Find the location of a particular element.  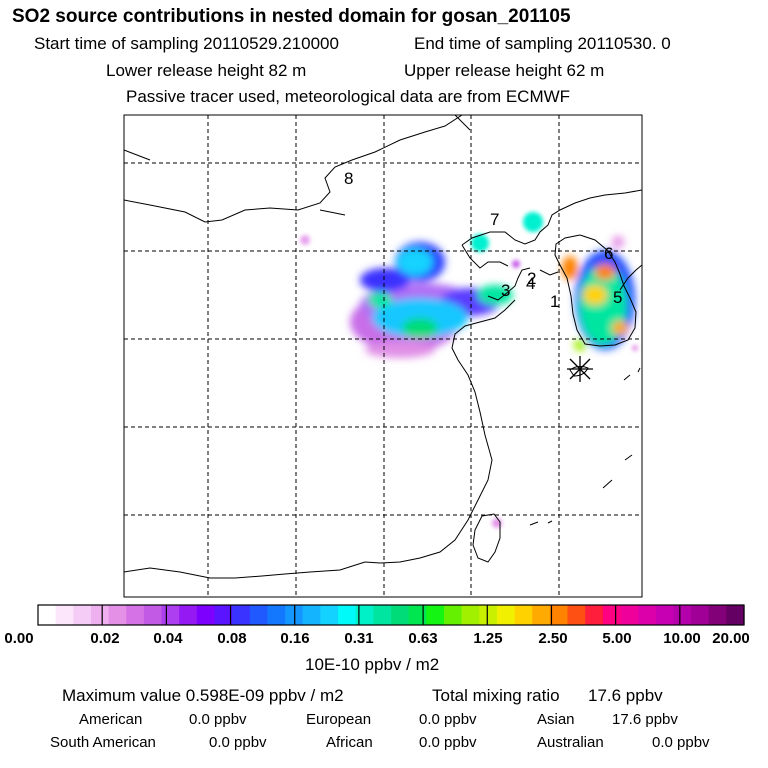

colorbar-tick-0: 0.00 is located at coordinates (19, 638).